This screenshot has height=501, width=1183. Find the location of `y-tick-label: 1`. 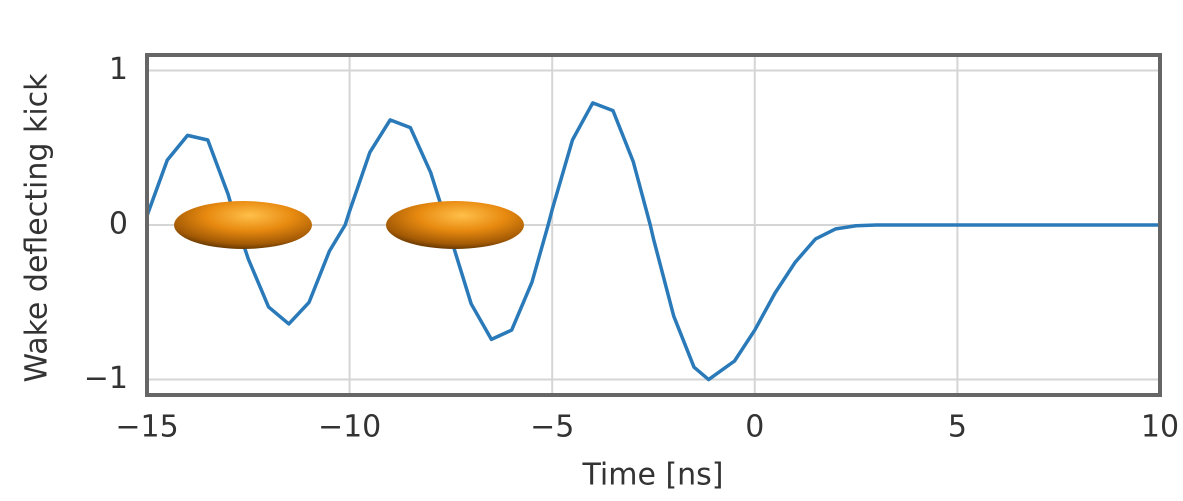

y-tick-label: 1 is located at coordinates (118, 69).